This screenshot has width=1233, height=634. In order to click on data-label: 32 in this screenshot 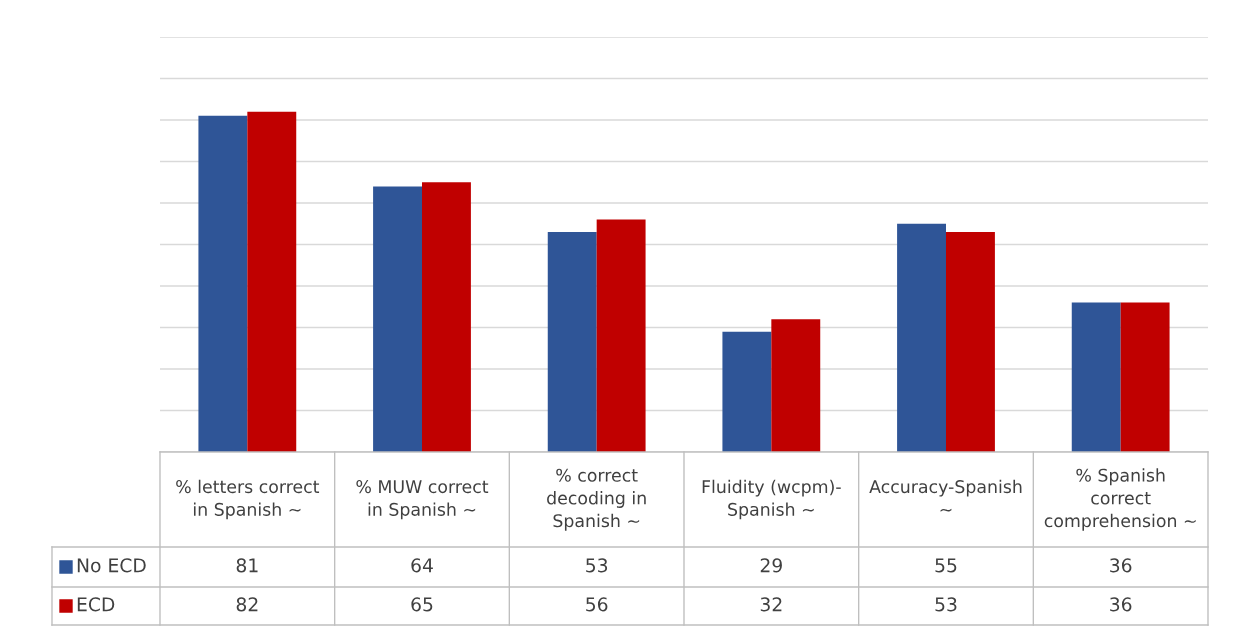, I will do `click(771, 604)`.